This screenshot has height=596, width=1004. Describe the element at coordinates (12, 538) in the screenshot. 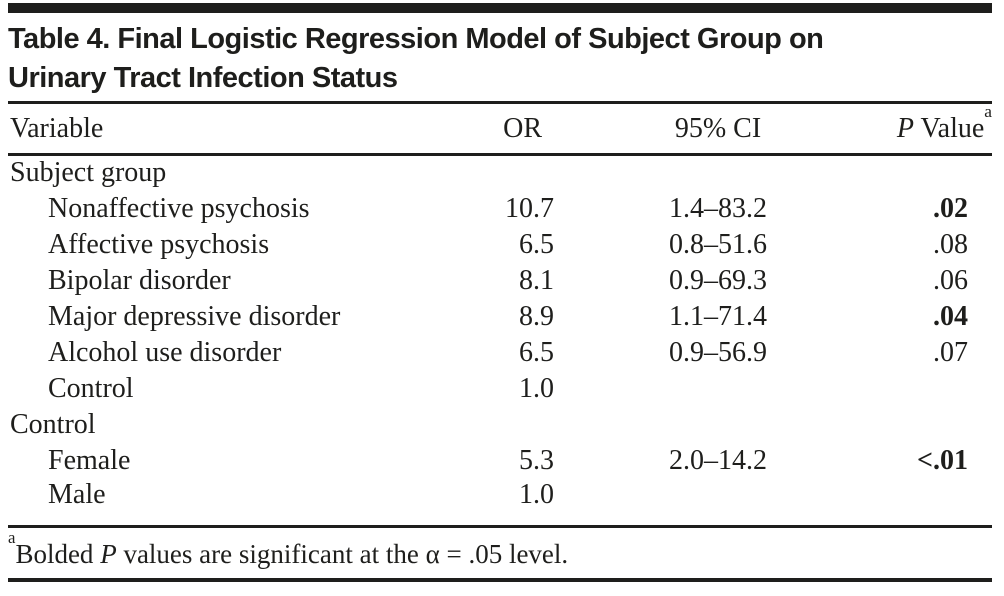

I see `footnote-marker: a` at that location.